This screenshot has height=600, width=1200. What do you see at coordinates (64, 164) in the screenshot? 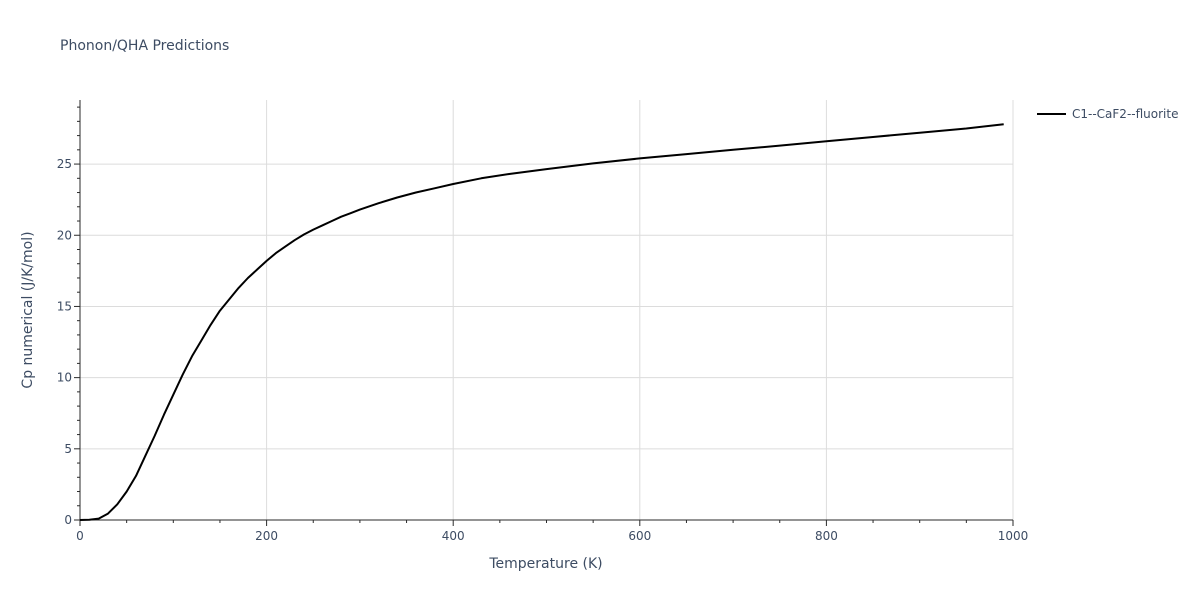
I see `y-tick-label: 25` at bounding box center [64, 164].